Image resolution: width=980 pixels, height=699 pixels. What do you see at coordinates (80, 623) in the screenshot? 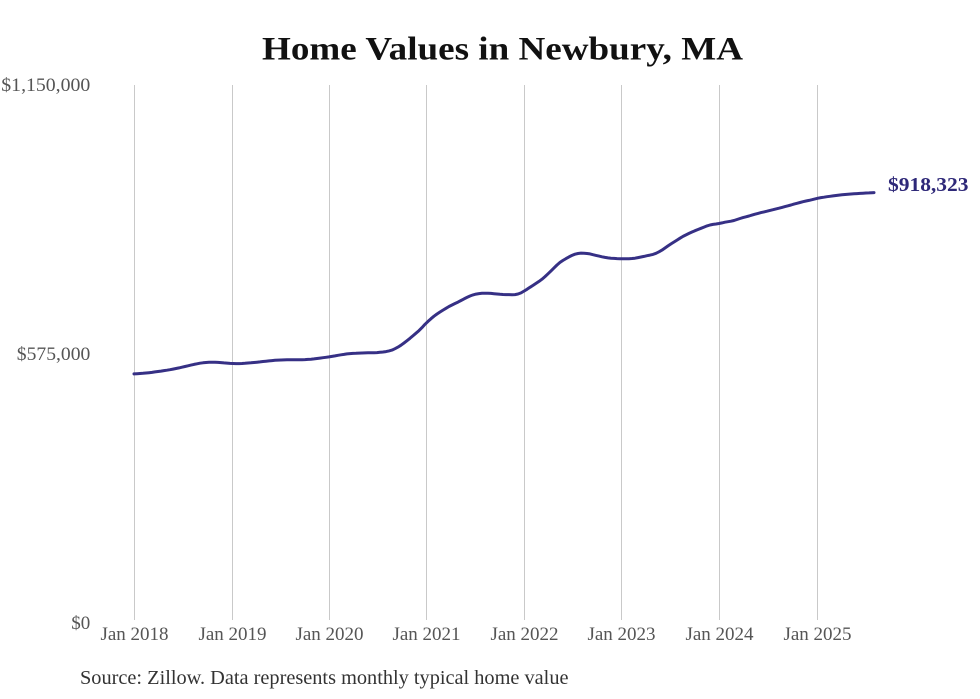
I see `svg-text: $0` at bounding box center [80, 623].